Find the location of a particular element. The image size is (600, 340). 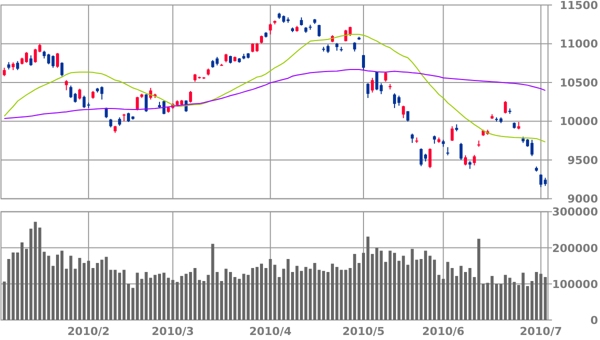

y-tick-label: 300000 is located at coordinates (575, 212).